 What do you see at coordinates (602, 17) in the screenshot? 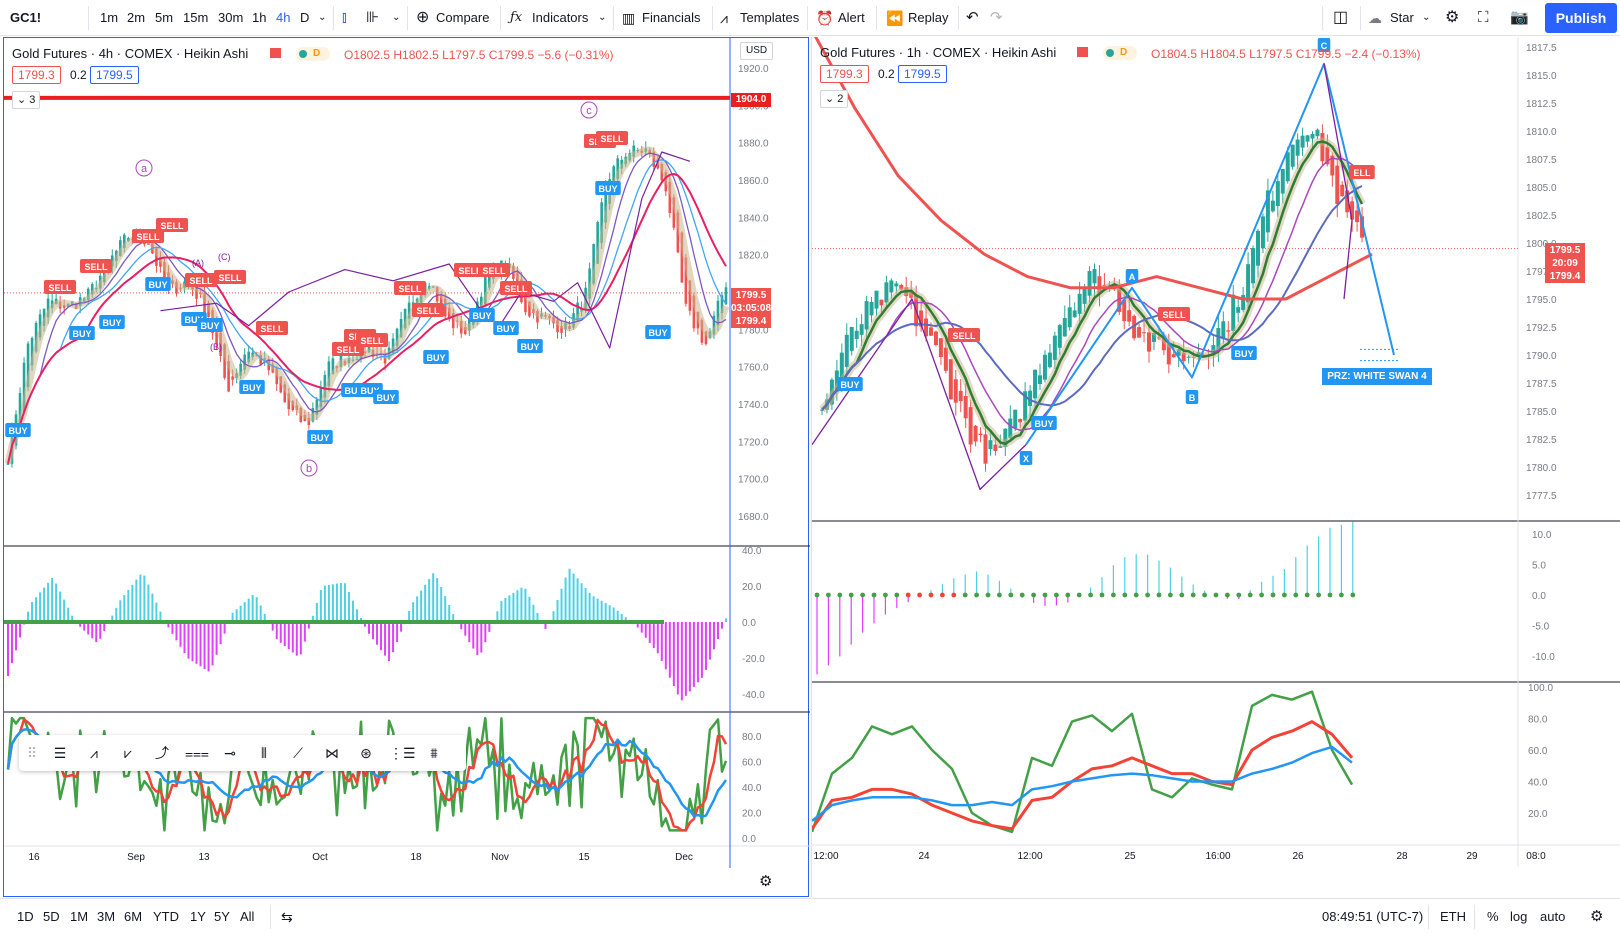
I see `indicators-dropdown-icon: ⌄` at bounding box center [602, 17].